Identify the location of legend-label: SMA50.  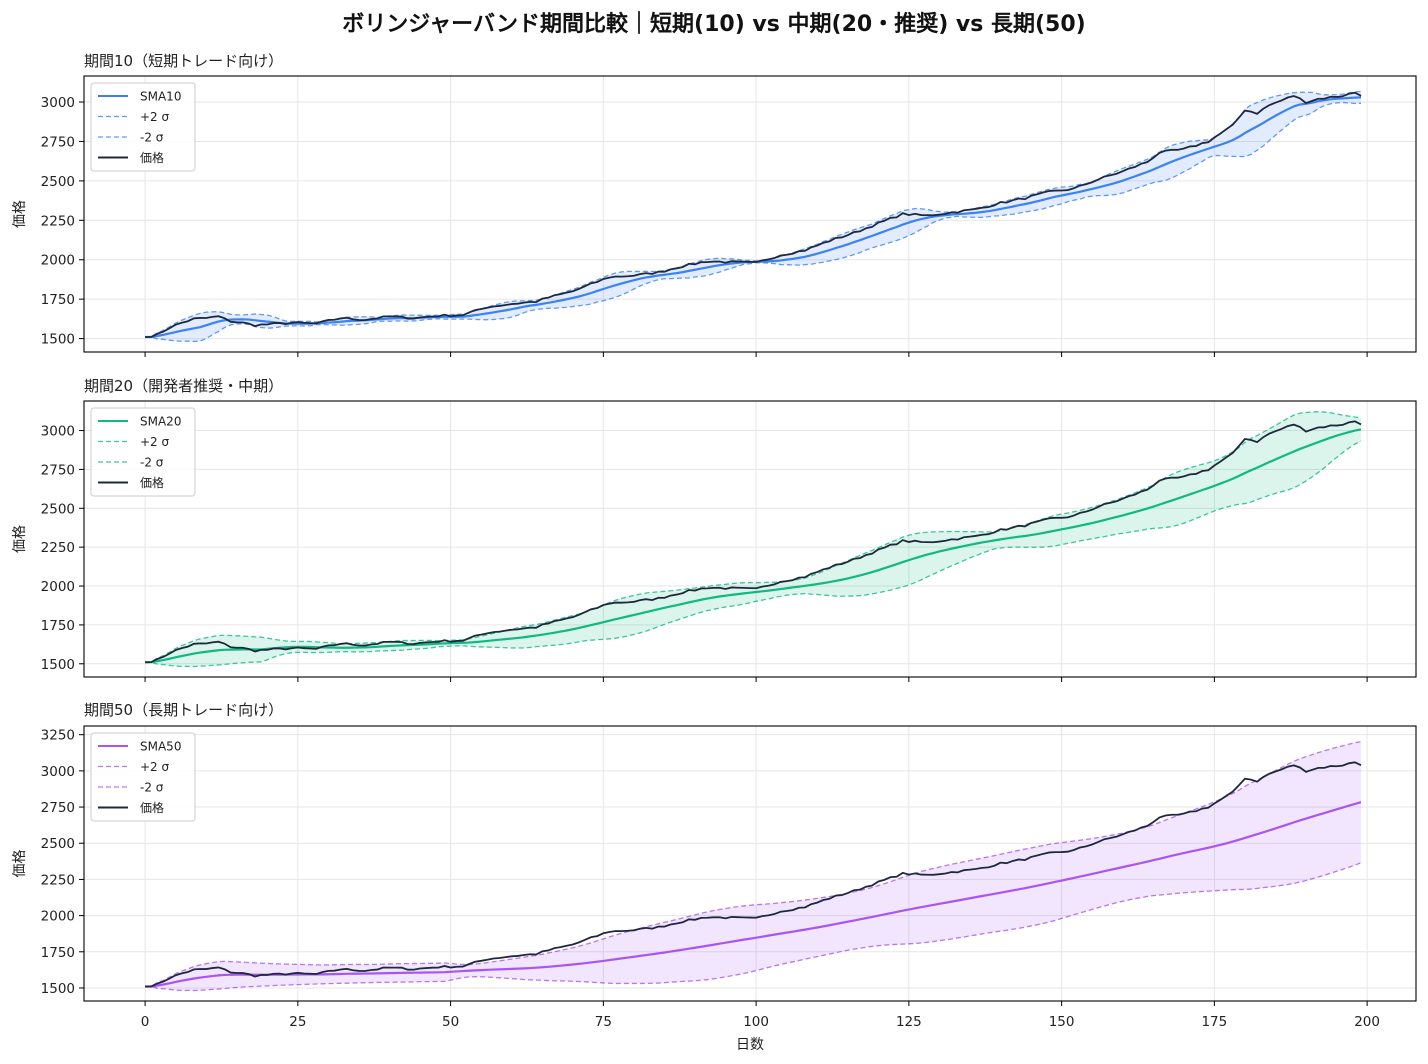
(160, 747).